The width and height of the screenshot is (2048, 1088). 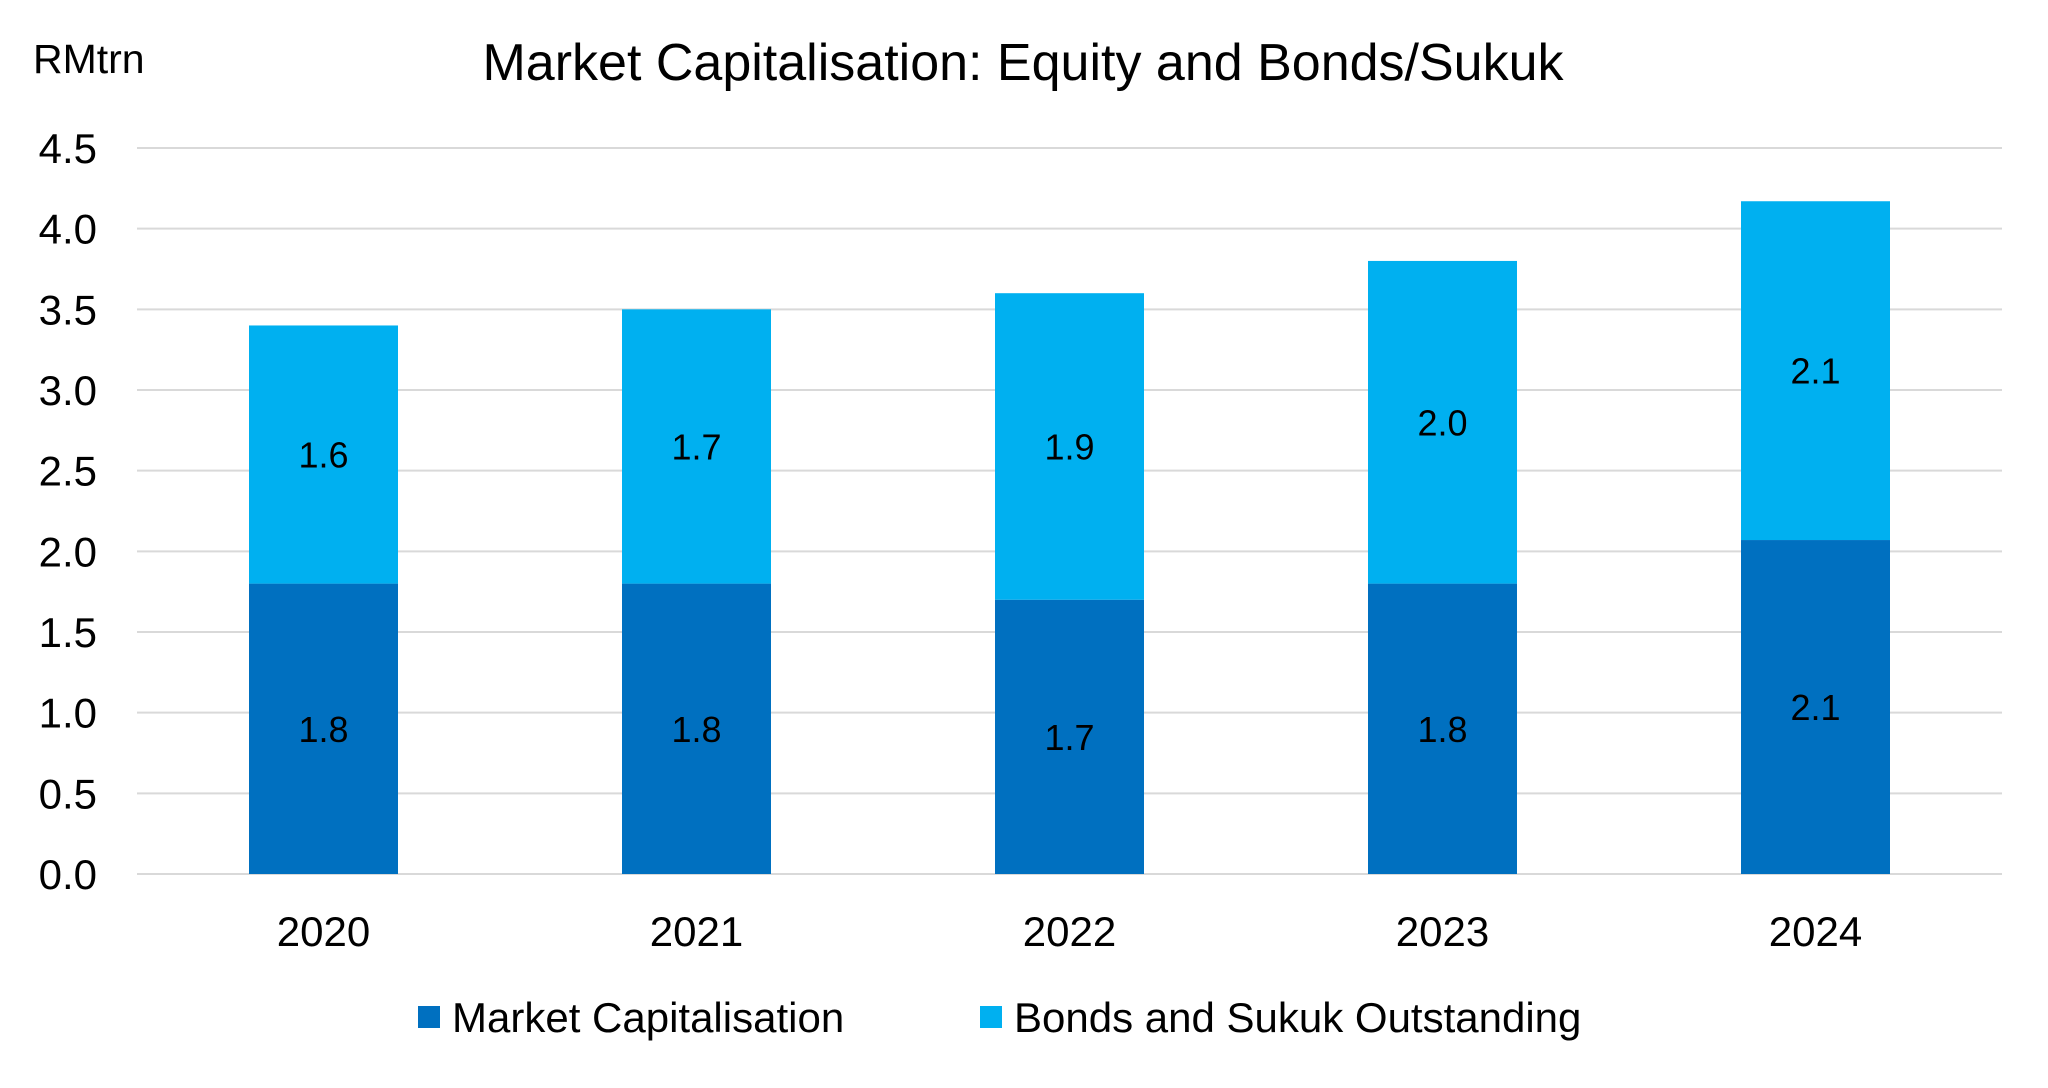 I want to click on bar-market-capitalisation-2020, so click(x=323, y=728).